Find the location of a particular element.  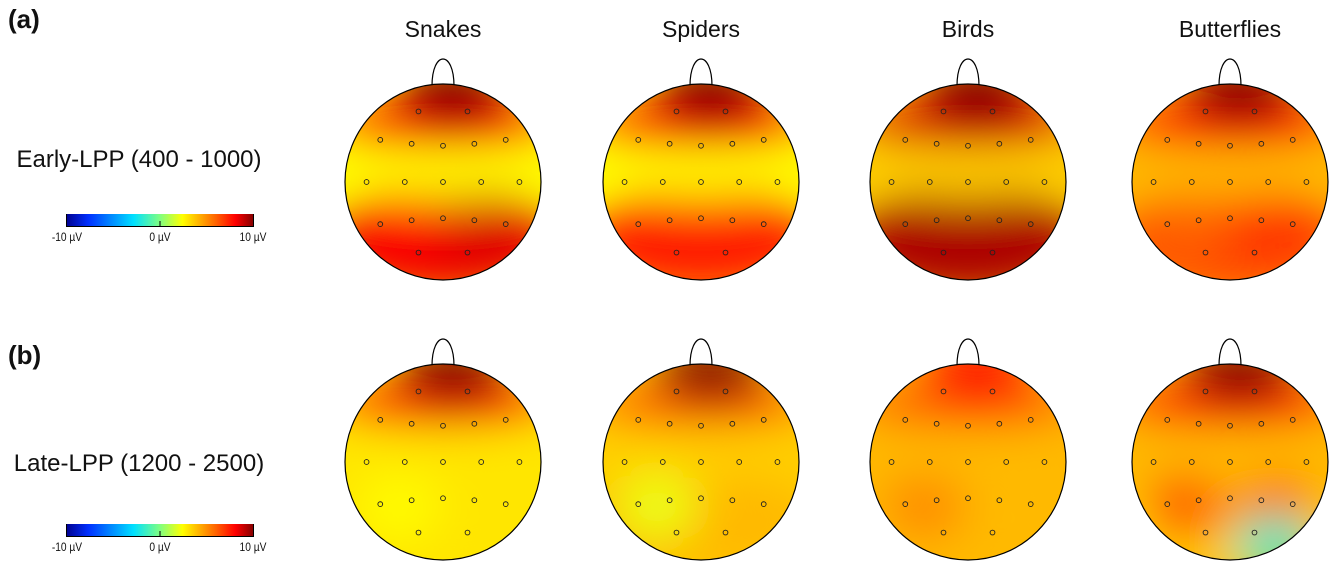

colorbar-b is located at coordinates (160, 530).